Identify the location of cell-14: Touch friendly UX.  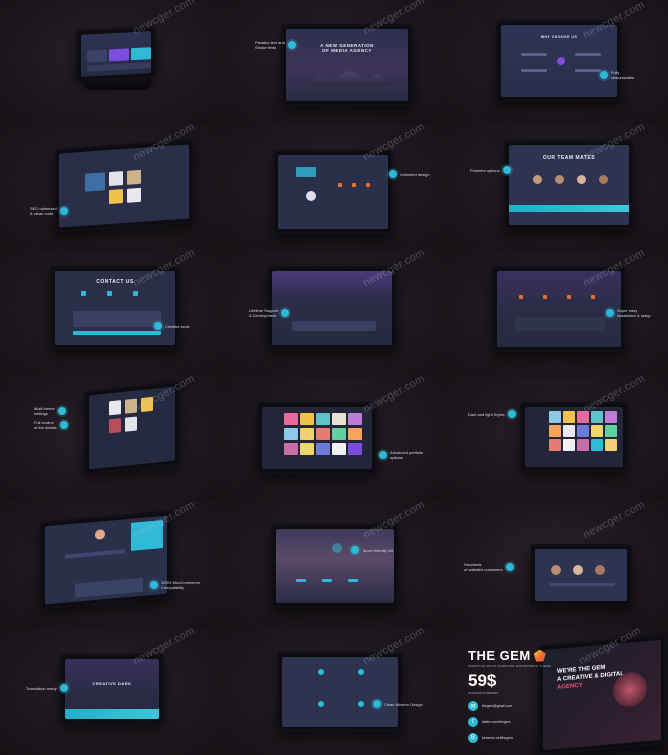
(334, 566).